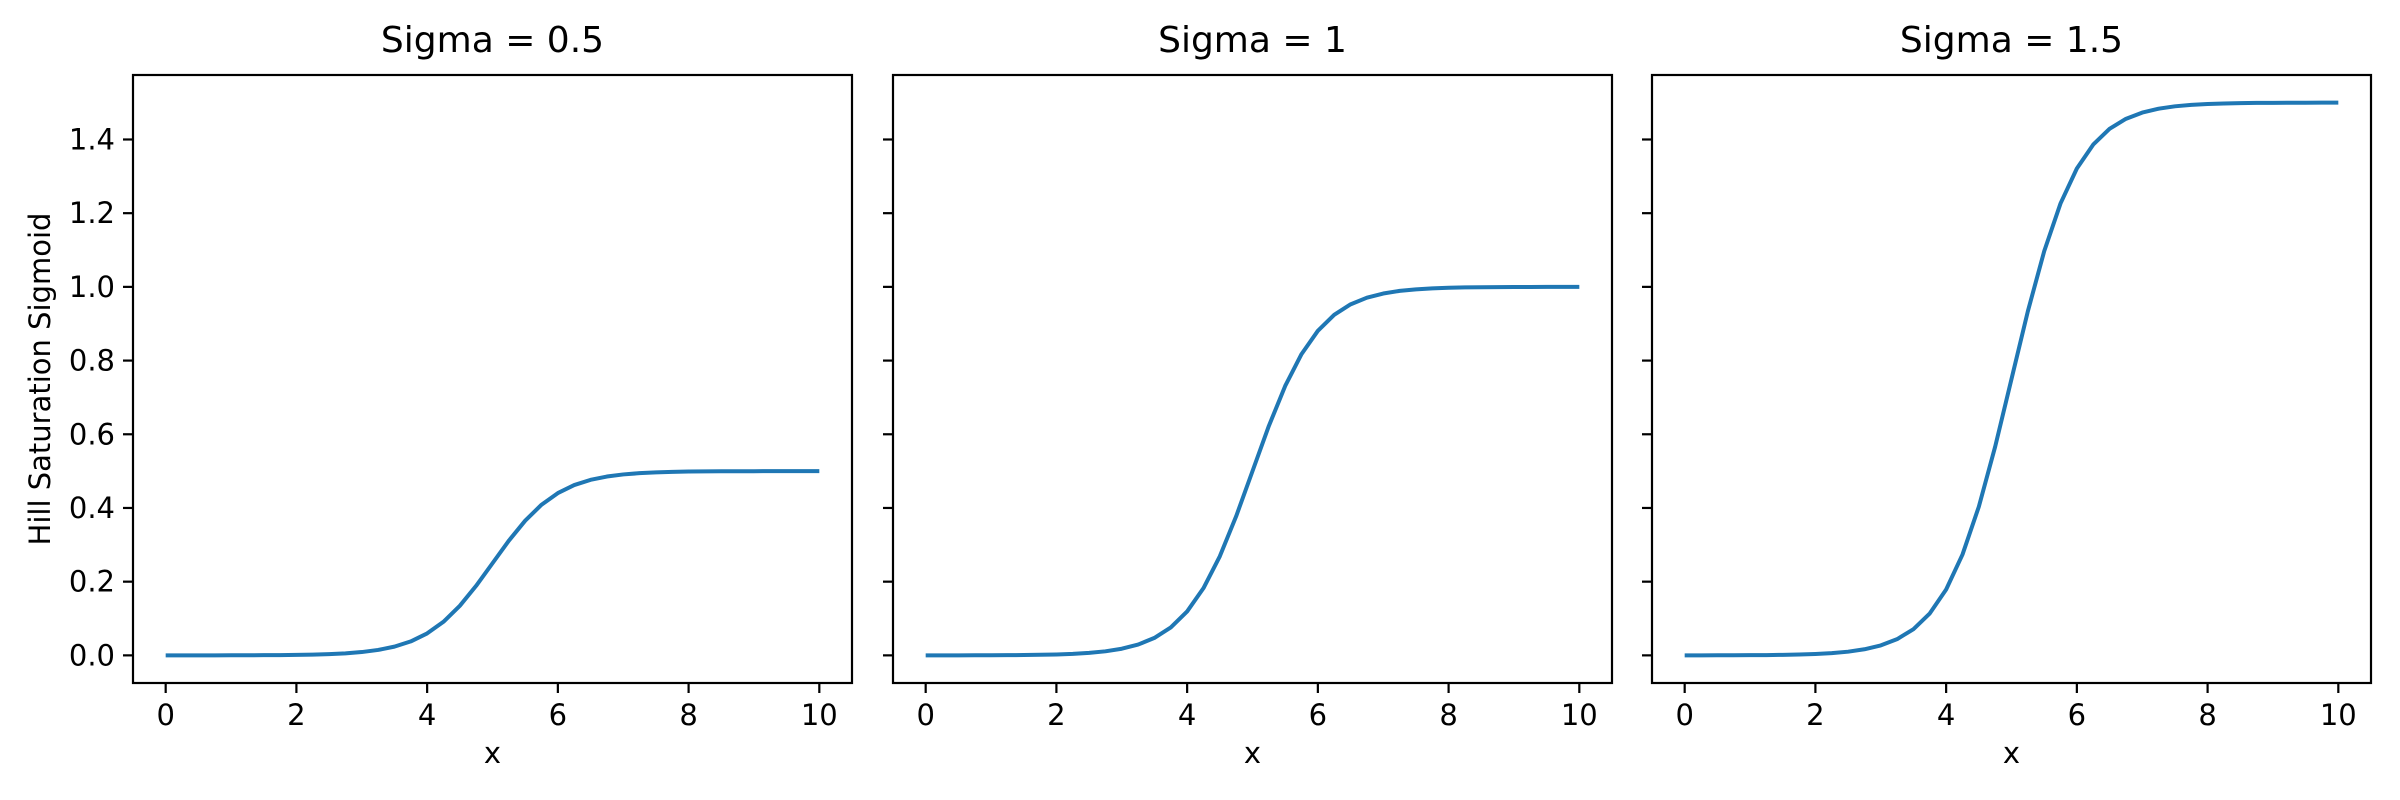 This screenshot has width=2400, height=800. I want to click on subplot-title-sigma-0.5: Sigma = 0.5, so click(492, 40).